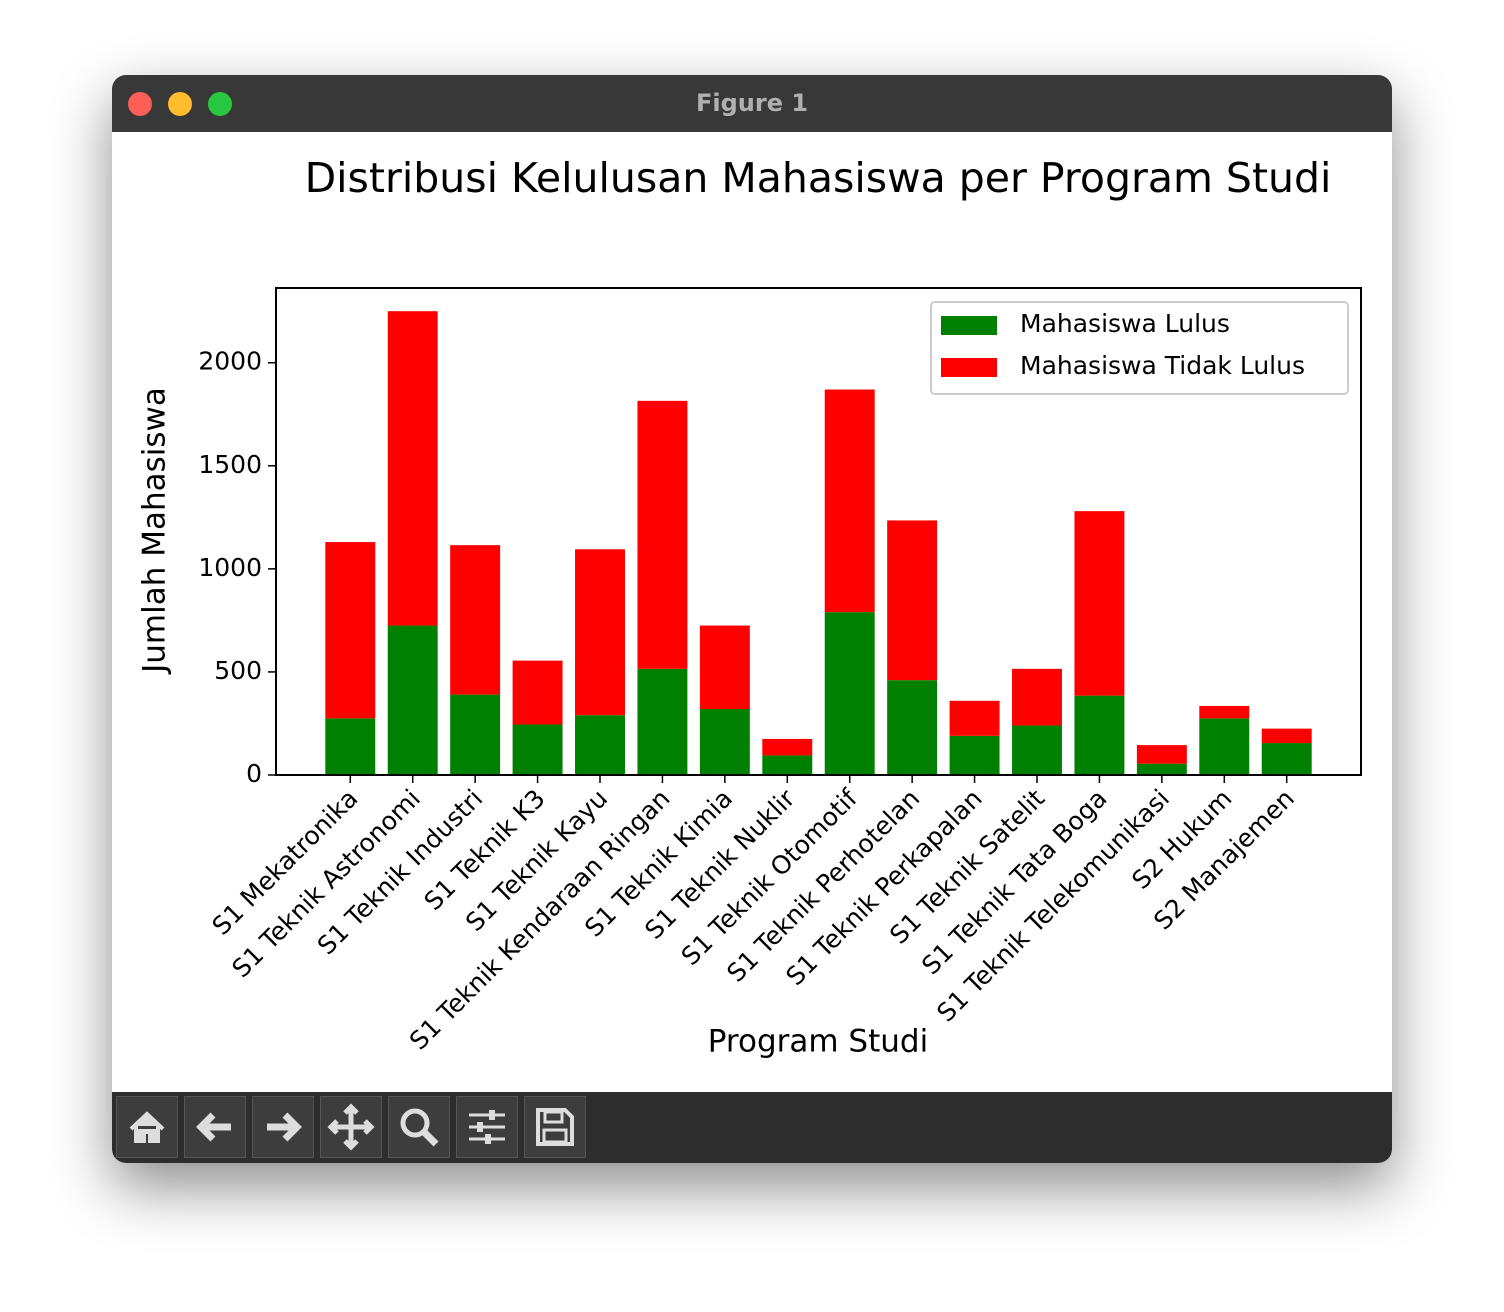 Image resolution: width=1504 pixels, height=1312 pixels. I want to click on toolbar, so click(752, 1127).